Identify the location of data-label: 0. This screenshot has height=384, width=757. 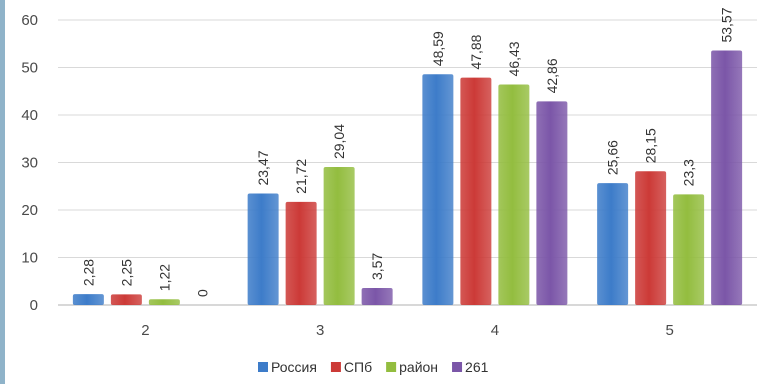
(202, 293).